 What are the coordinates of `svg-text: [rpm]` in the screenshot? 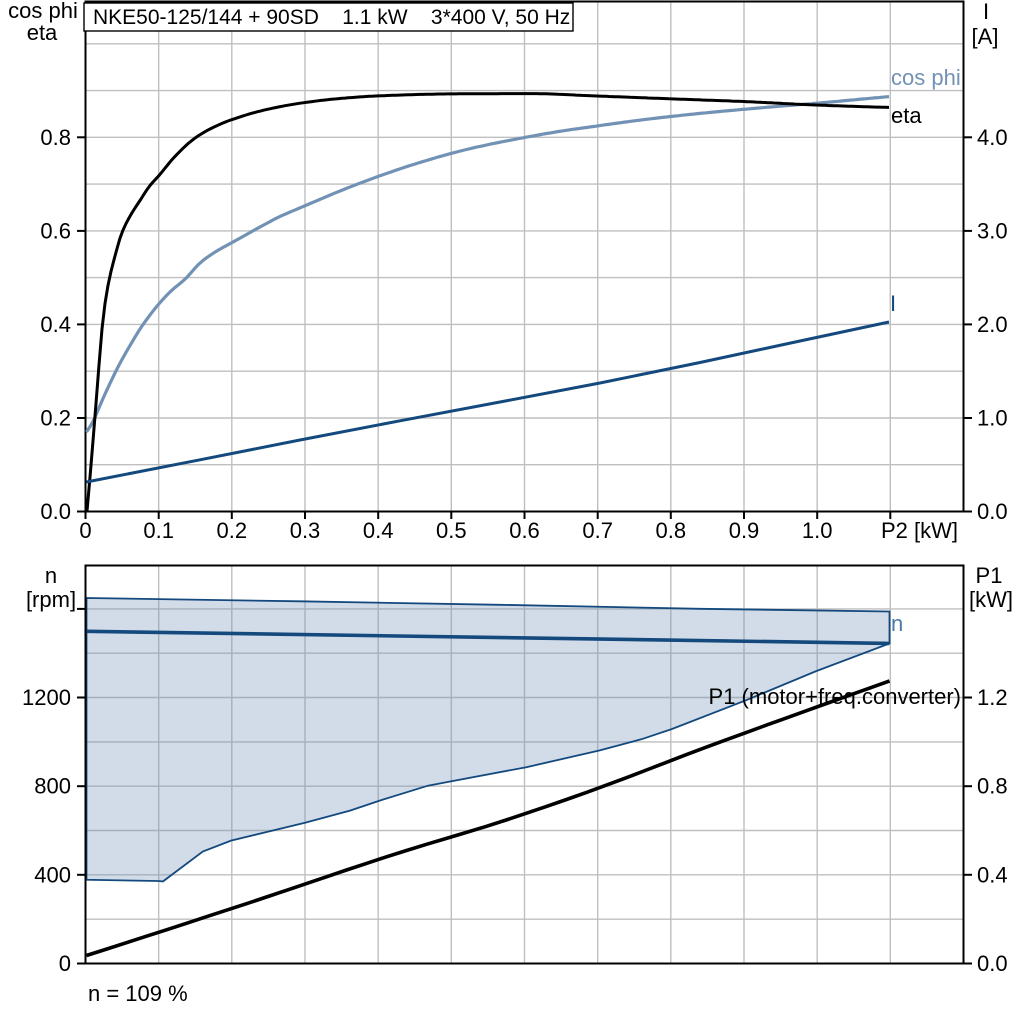 It's located at (51, 599).